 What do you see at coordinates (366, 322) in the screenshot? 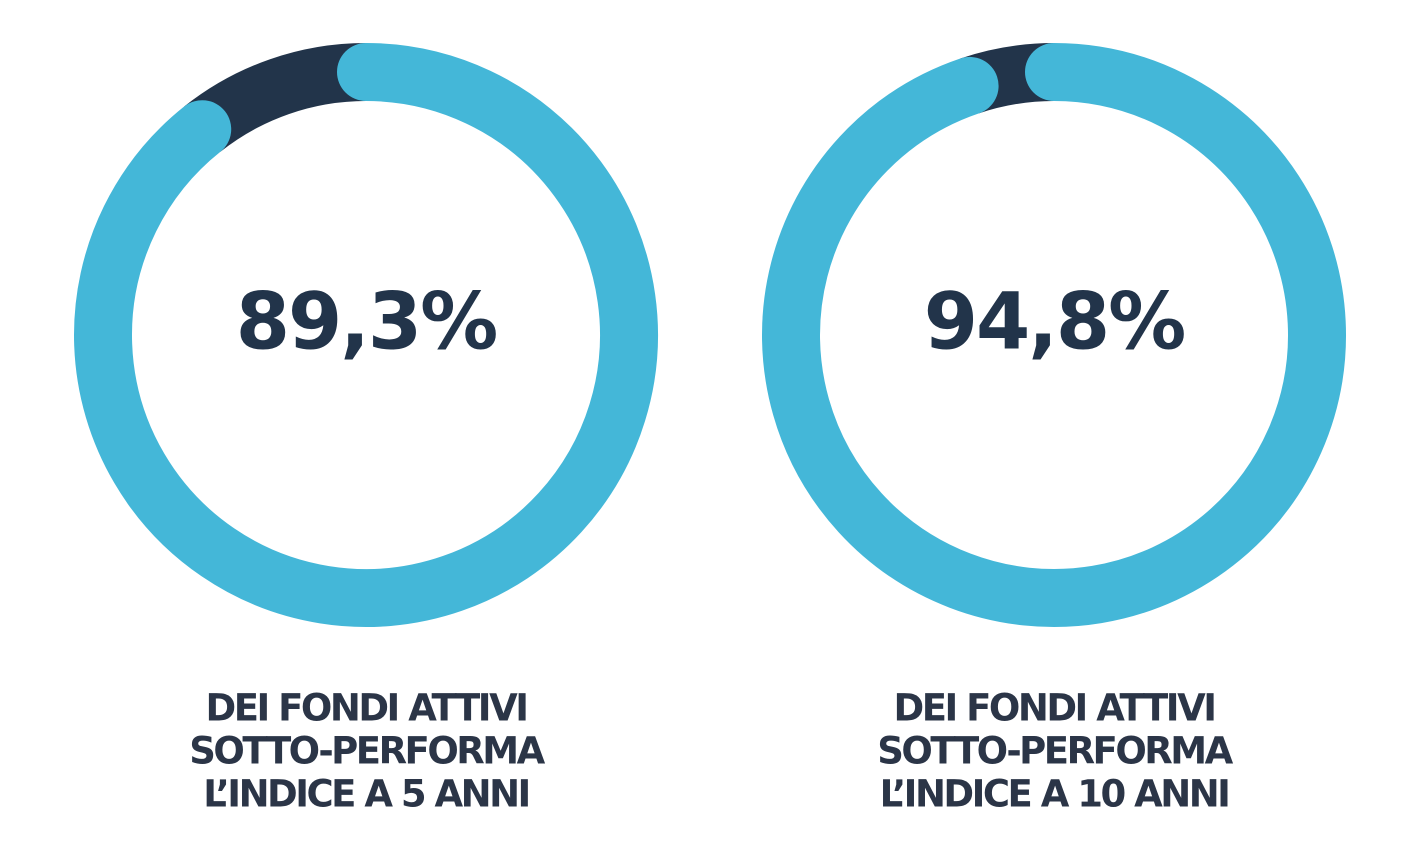
I see `value-label: 89,3%` at bounding box center [366, 322].